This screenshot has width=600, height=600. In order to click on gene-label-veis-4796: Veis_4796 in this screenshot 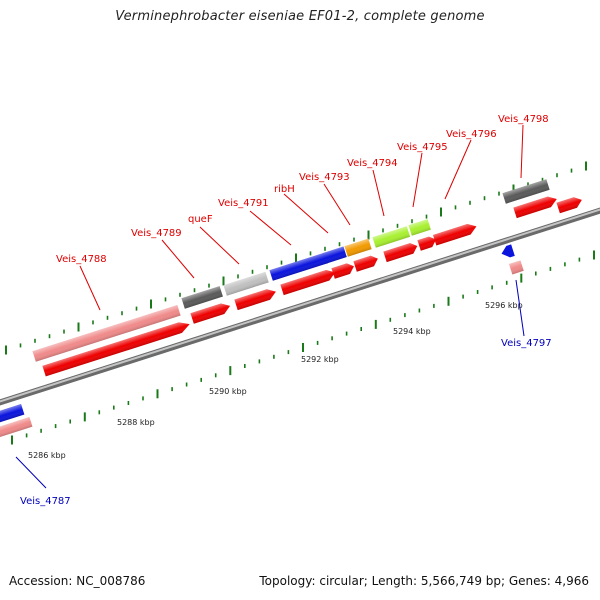, I will do `click(471, 134)`.